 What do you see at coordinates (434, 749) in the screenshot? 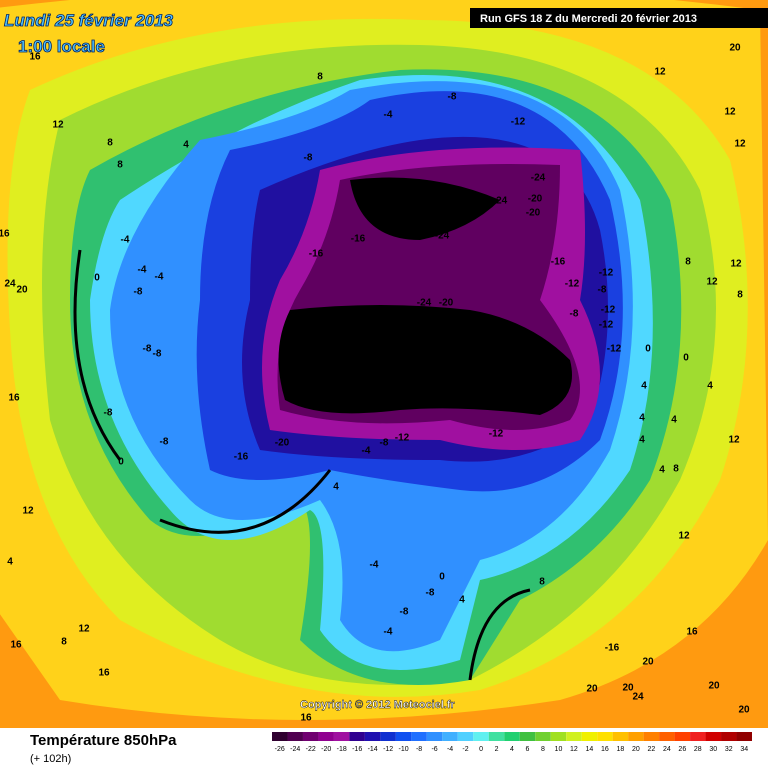
I see `colorbar-label: -6` at bounding box center [434, 749].